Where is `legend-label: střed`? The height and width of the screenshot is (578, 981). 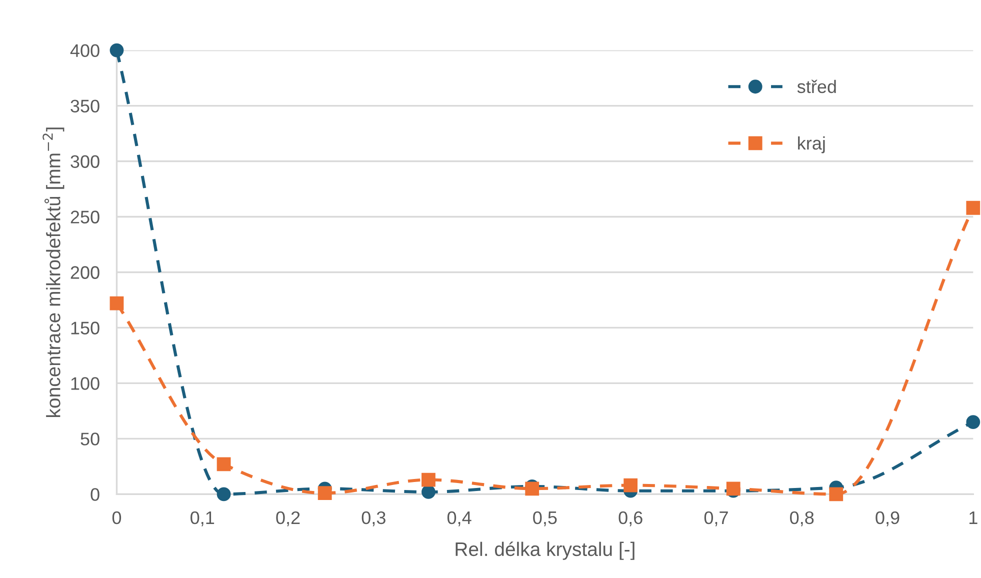 legend-label: střed is located at coordinates (816, 87).